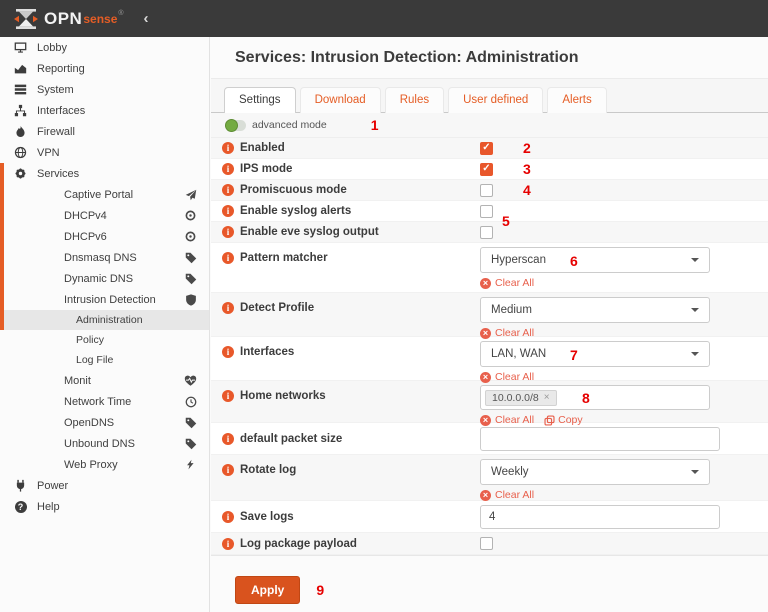 The width and height of the screenshot is (768, 612). I want to click on clock-icon, so click(190, 401).